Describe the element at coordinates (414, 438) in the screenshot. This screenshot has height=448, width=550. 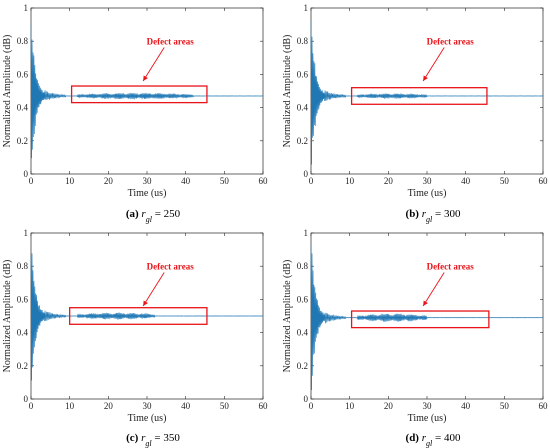
I see `caption-letter: (d)` at that location.